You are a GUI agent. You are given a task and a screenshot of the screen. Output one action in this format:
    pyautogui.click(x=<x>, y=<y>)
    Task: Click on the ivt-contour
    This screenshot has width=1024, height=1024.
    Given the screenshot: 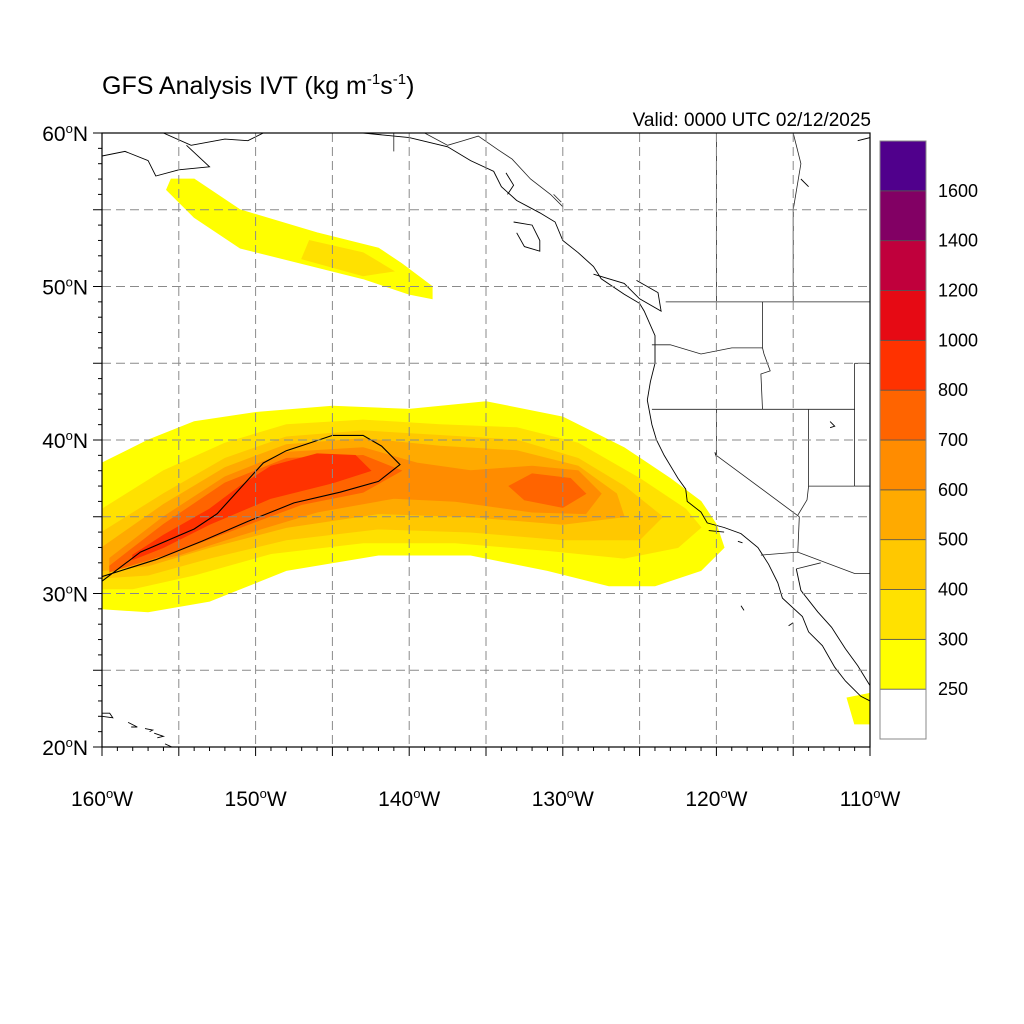 What is the action you would take?
    pyautogui.click(x=251, y=508)
    